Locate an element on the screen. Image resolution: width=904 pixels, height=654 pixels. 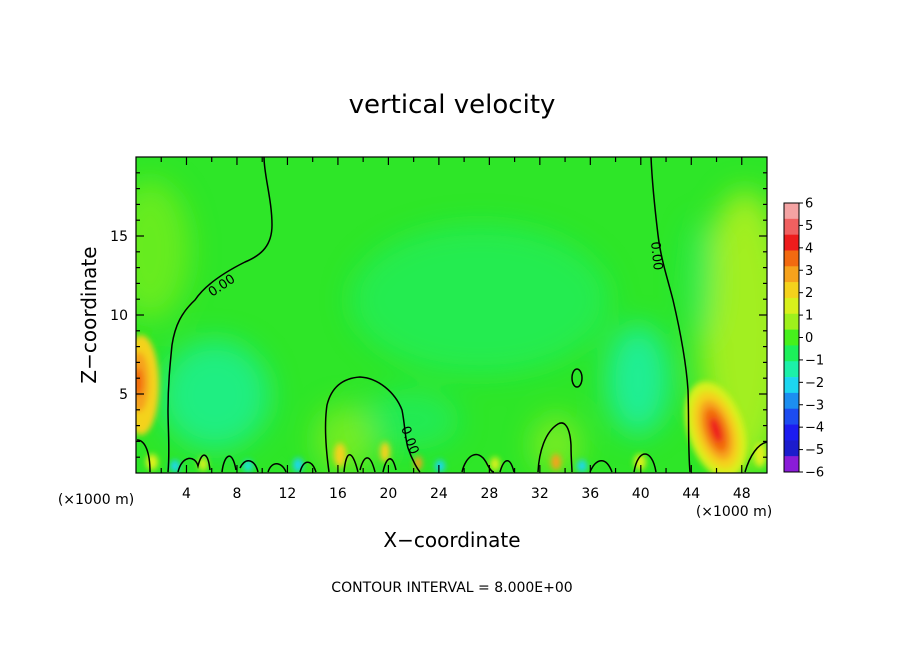
x-axis-unit: (×1000 m) is located at coordinates (734, 512).